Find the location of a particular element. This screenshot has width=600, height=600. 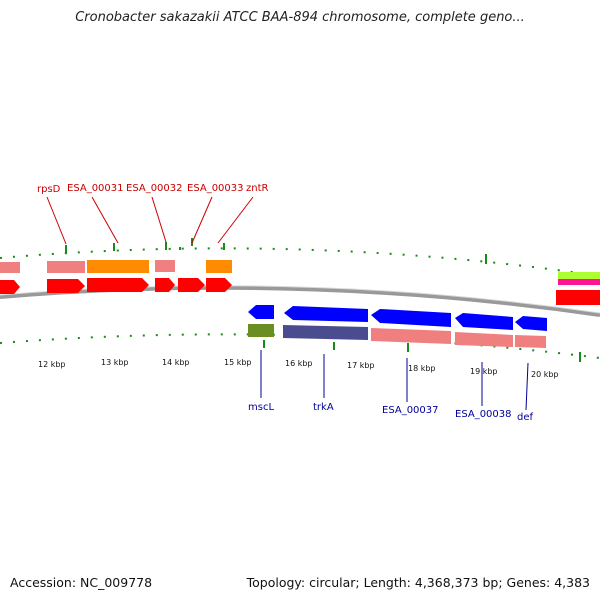

gene-label-ESA_00033: ESA_00033 is located at coordinates (215, 188).